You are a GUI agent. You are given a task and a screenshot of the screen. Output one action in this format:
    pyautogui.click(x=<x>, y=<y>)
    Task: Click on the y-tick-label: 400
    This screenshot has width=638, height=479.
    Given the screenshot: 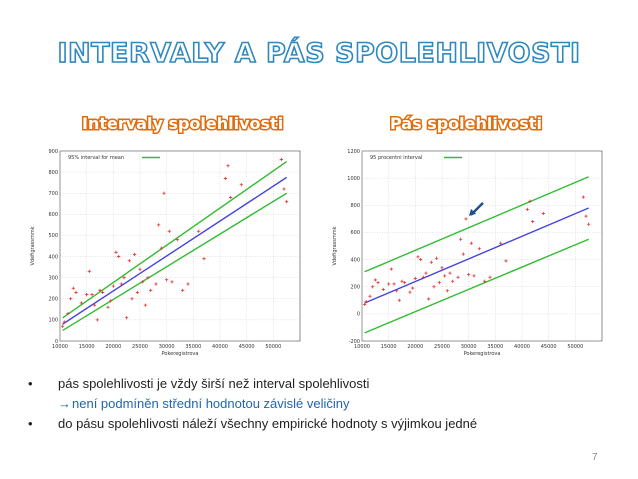 What is the action you would take?
    pyautogui.click(x=355, y=260)
    